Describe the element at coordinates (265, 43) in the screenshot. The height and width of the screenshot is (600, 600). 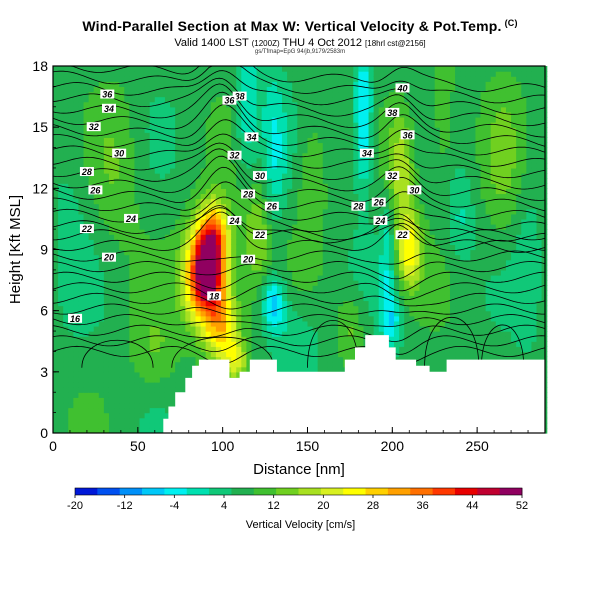
I see `subtitle-utc: (1200Z)` at that location.